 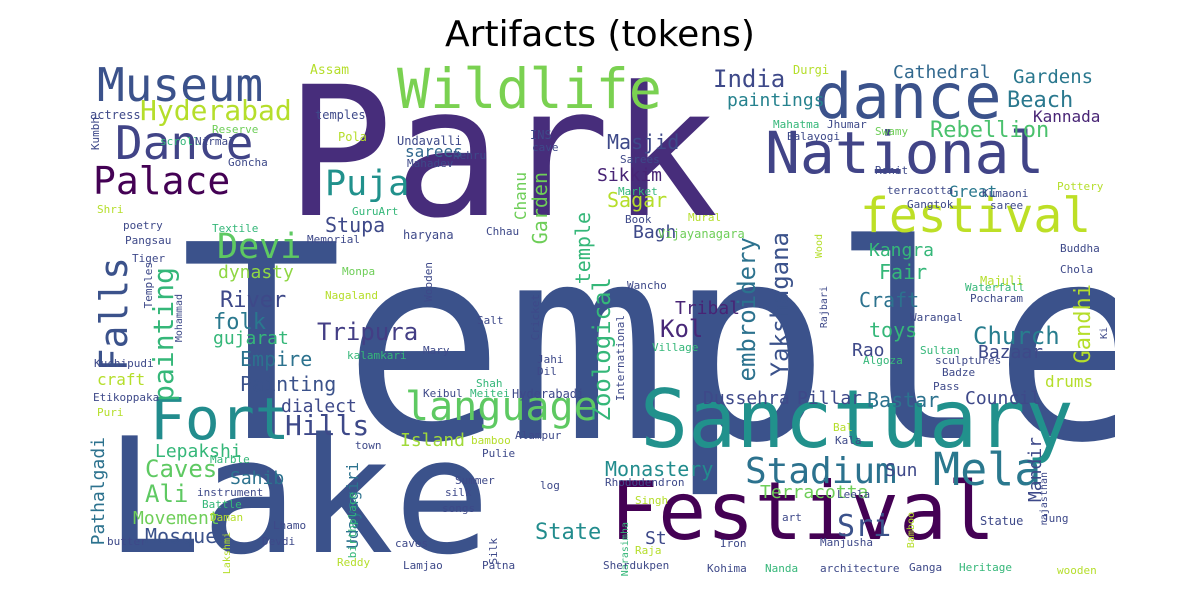 I want to click on word-kumaoni: Kumaoni, so click(x=1005, y=193).